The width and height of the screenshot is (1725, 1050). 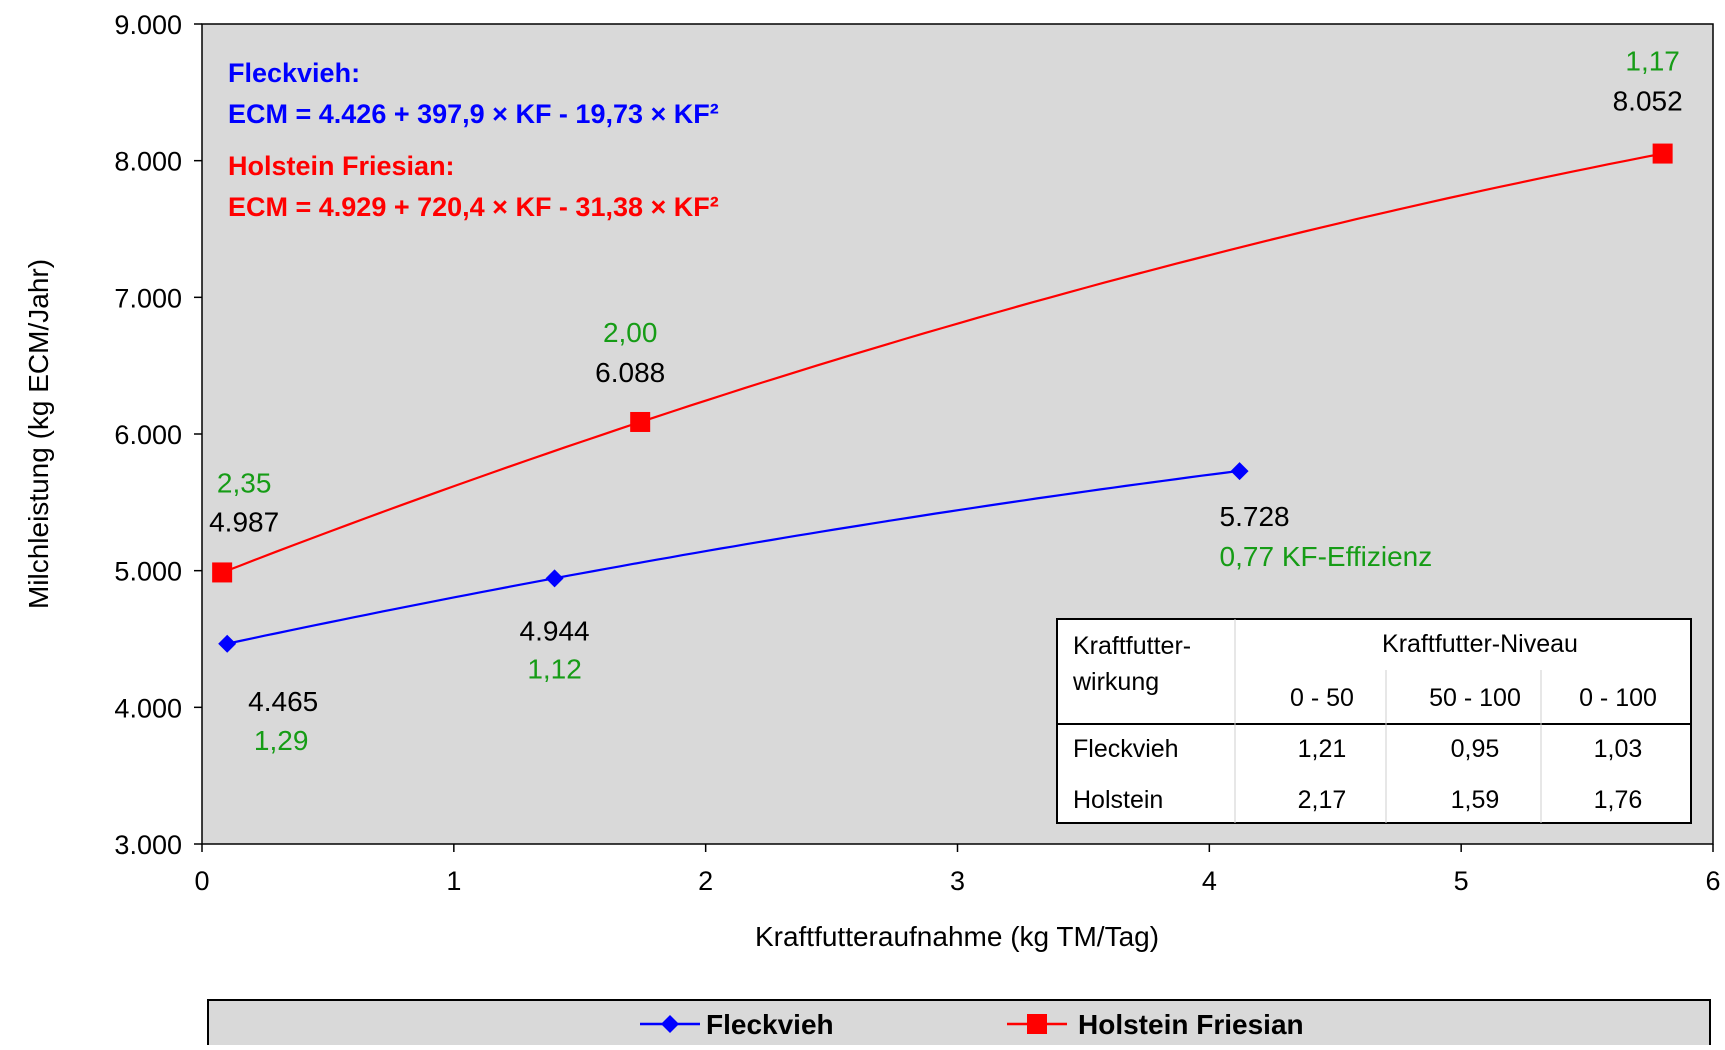 I want to click on legend-fleckvieh-marker, so click(x=670, y=1024).